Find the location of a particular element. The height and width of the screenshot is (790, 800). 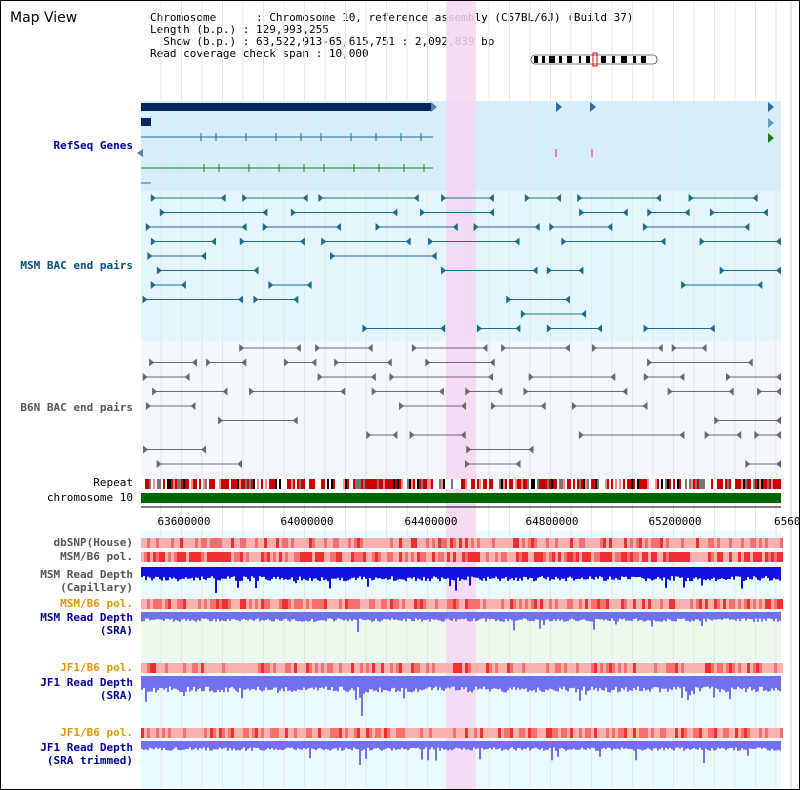

msm-read-depth-sra-label: MSM Read Depth is located at coordinates (86, 617).